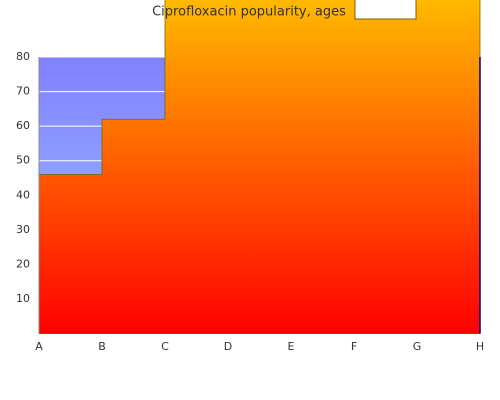 The height and width of the screenshot is (400, 500). What do you see at coordinates (23, 298) in the screenshot?
I see `y-tick-label: 10` at bounding box center [23, 298].